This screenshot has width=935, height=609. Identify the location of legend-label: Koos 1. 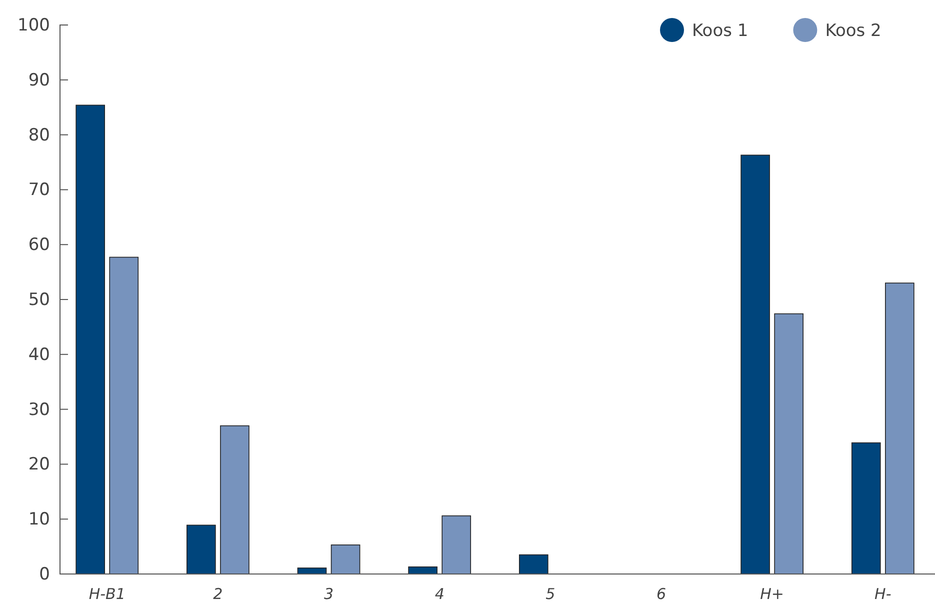
(720, 30).